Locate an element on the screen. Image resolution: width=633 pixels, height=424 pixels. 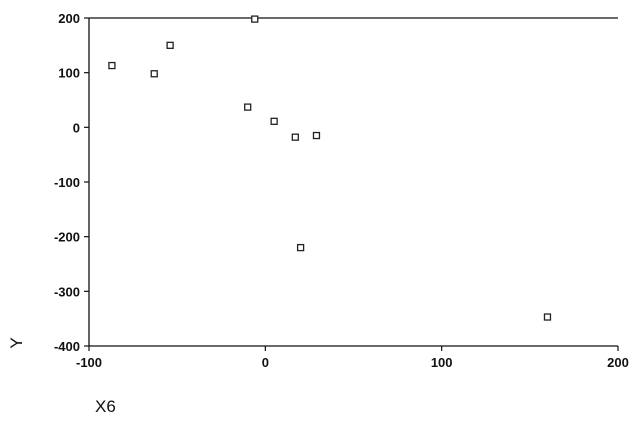
y-tick-label: -400 is located at coordinates (67, 346).